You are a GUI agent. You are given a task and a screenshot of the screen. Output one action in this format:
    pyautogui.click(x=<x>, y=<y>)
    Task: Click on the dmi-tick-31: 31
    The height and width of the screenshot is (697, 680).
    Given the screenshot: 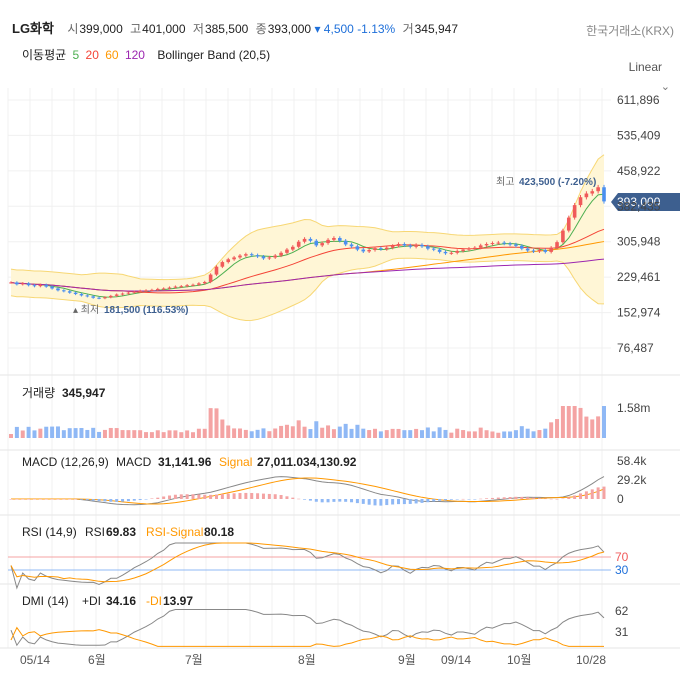 What is the action you would take?
    pyautogui.click(x=622, y=632)
    